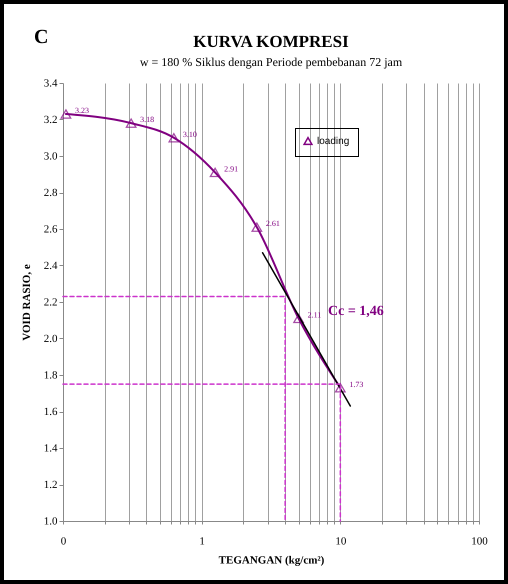 The width and height of the screenshot is (508, 584). I want to click on y-tick-label: 1.8, so click(51, 376).